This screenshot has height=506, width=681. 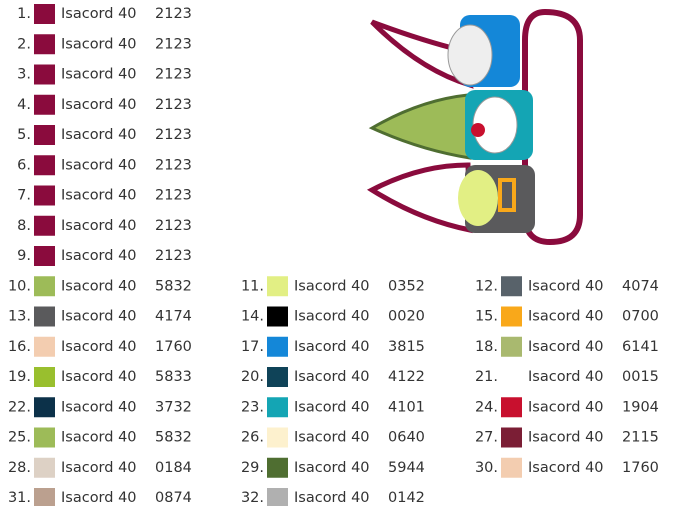 What do you see at coordinates (406, 317) in the screenshot?
I see `thread-code: 0020` at bounding box center [406, 317].